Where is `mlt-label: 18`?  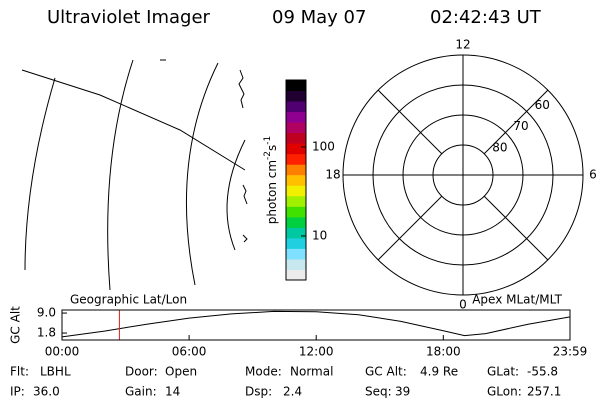 mlt-label: 18 is located at coordinates (332, 175).